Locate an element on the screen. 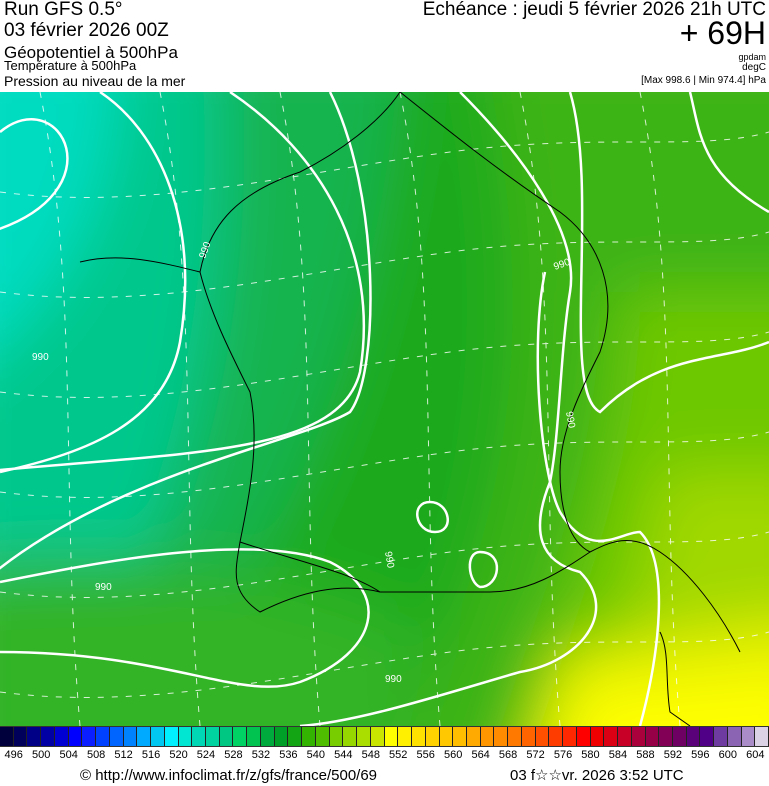  color-scale-label: 524 is located at coordinates (206, 755).